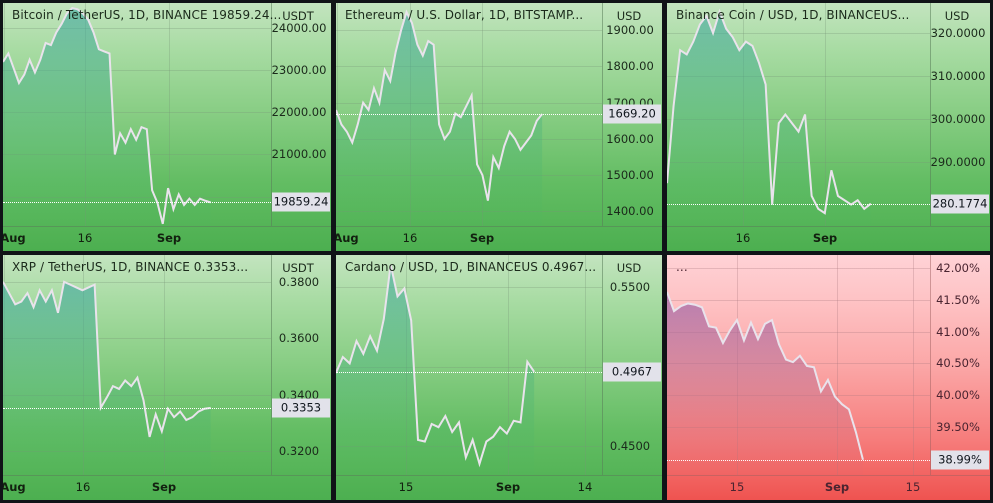 Image resolution: width=993 pixels, height=503 pixels. Describe the element at coordinates (299, 70) in the screenshot. I see `price-tick-label: 23000.00` at that location.